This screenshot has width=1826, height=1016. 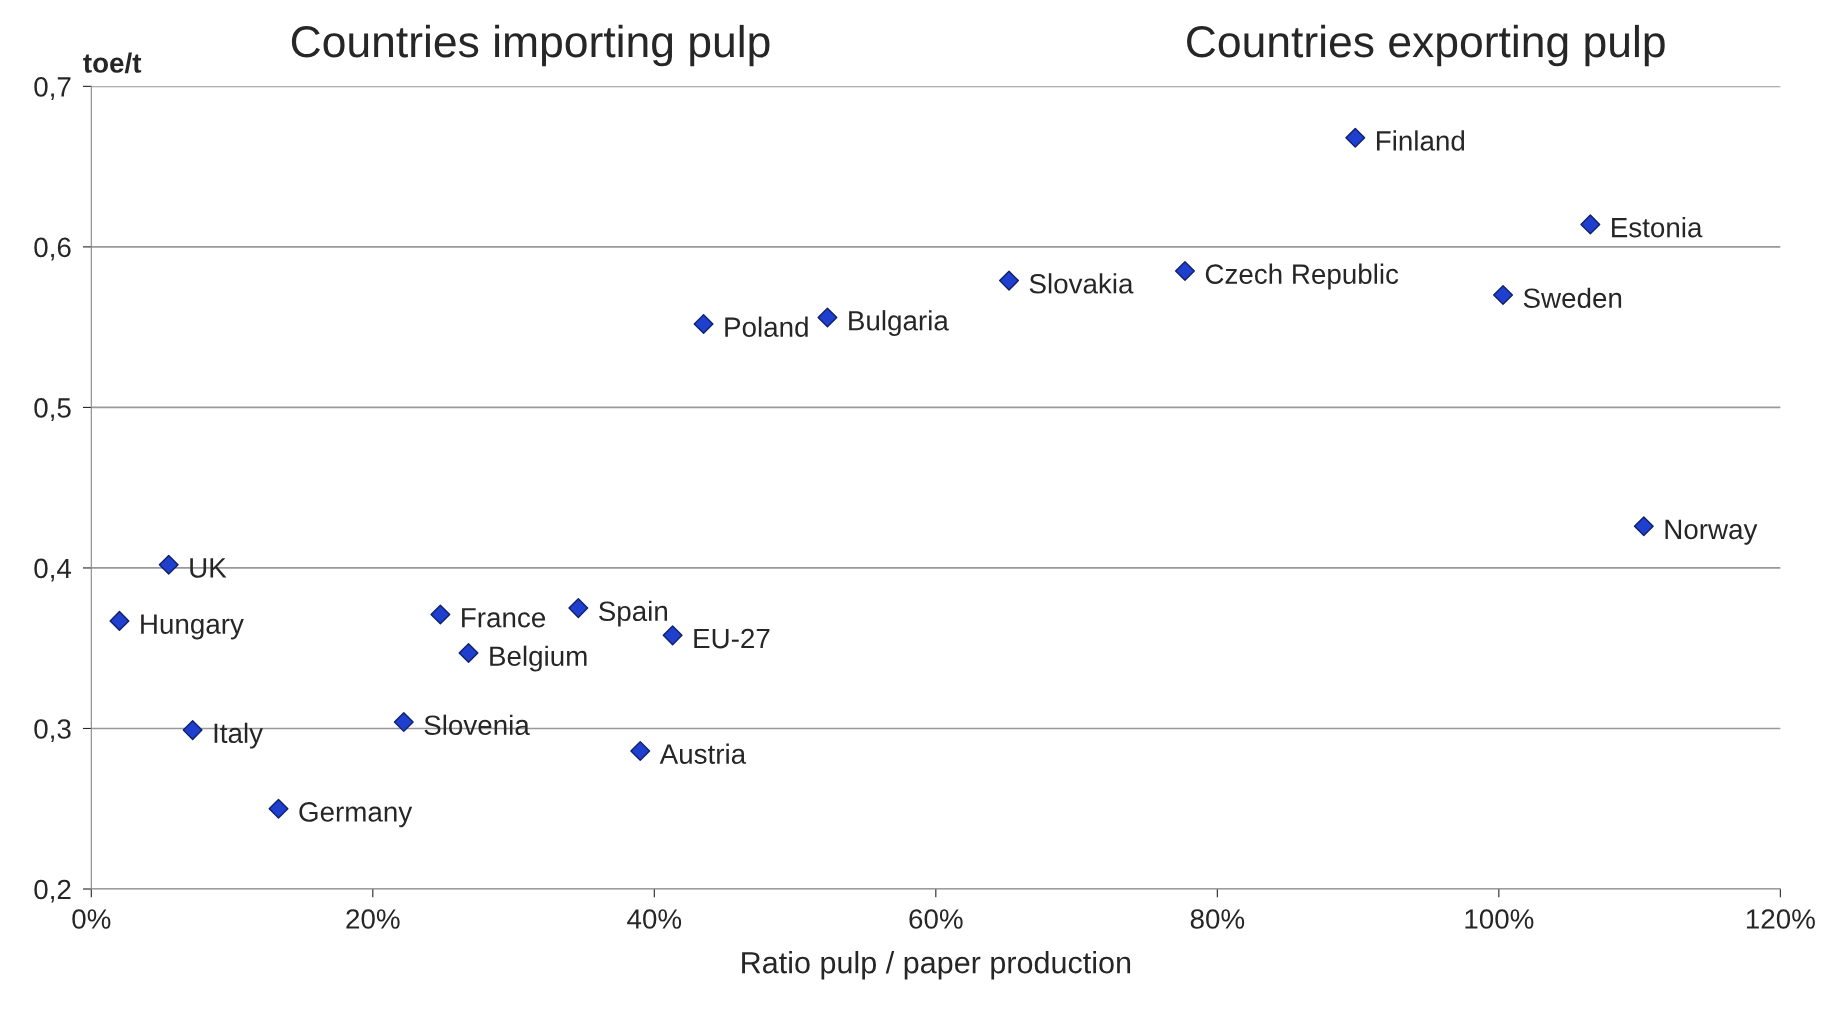 What do you see at coordinates (1302, 276) in the screenshot?
I see `series-label: Czech Republic` at bounding box center [1302, 276].